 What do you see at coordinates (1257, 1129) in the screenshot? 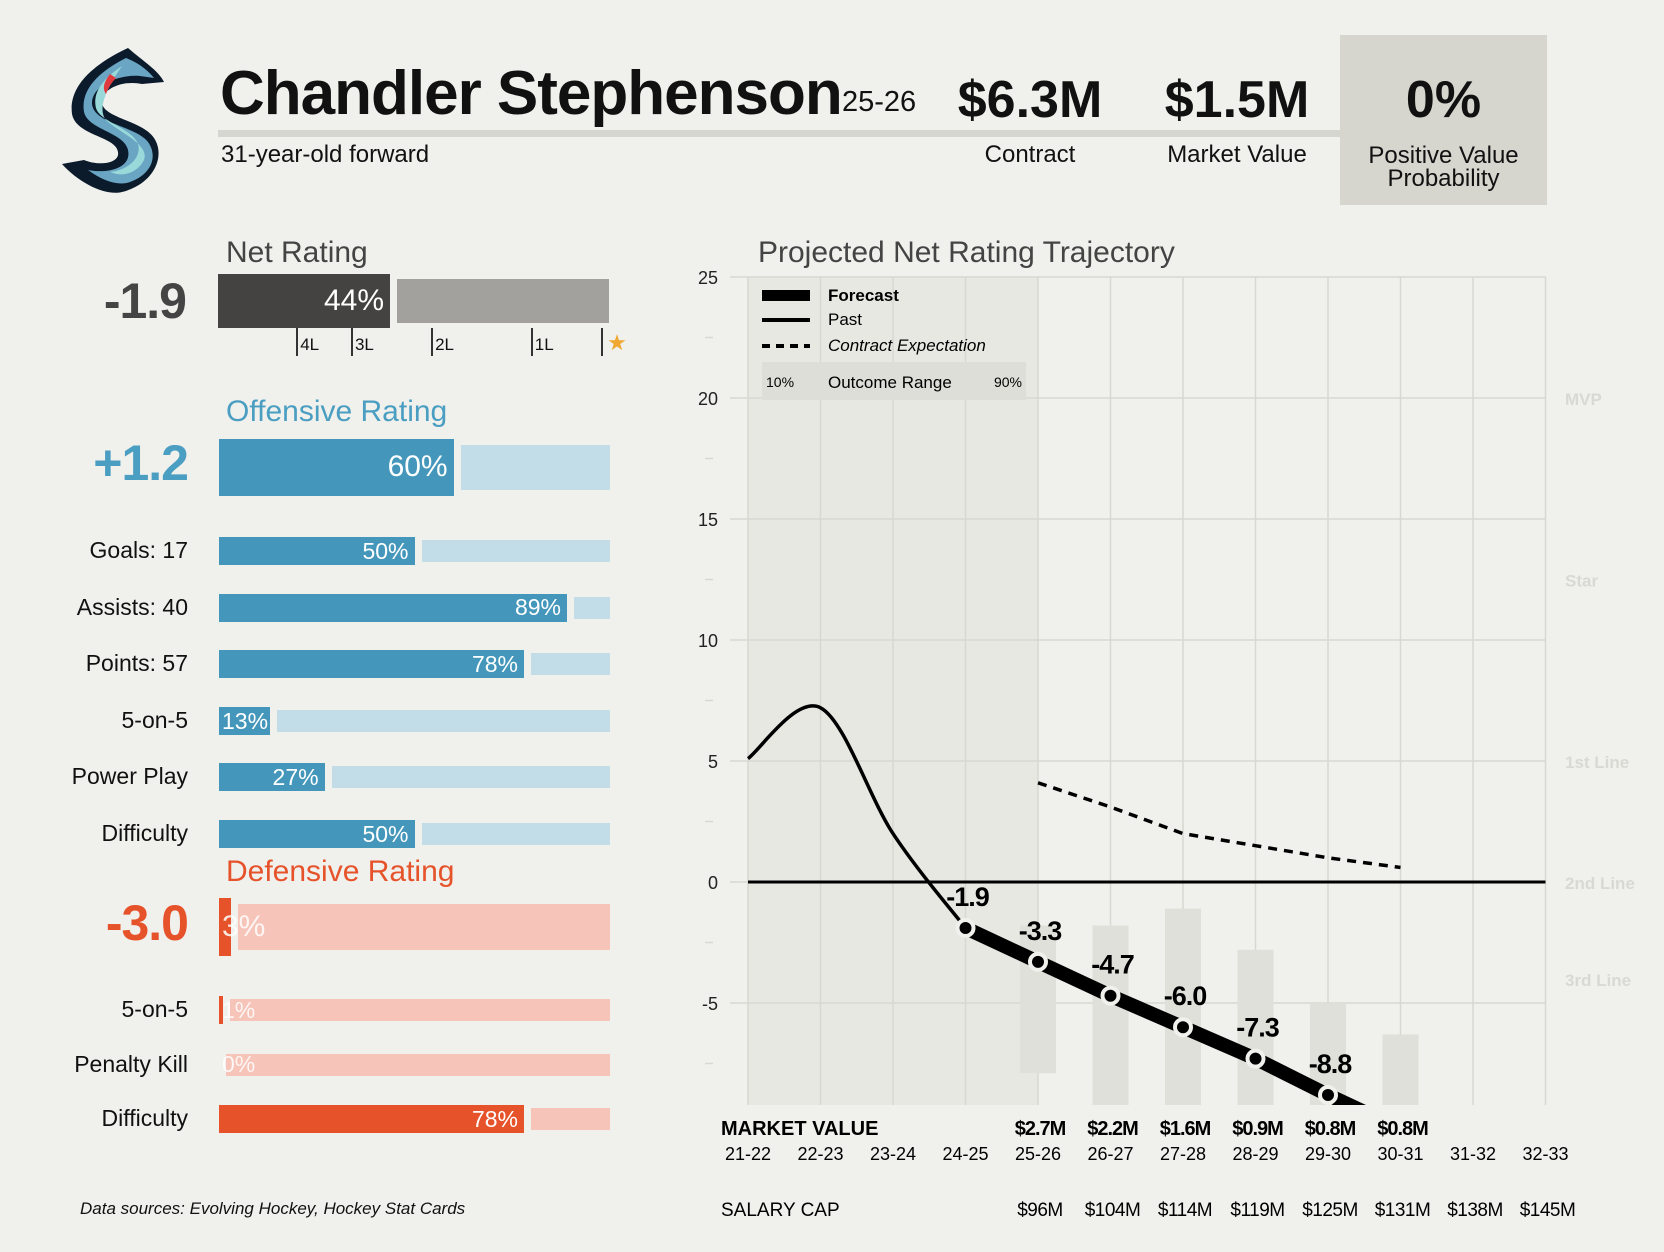
I see `market-value-cell: $0.9M` at bounding box center [1257, 1129].